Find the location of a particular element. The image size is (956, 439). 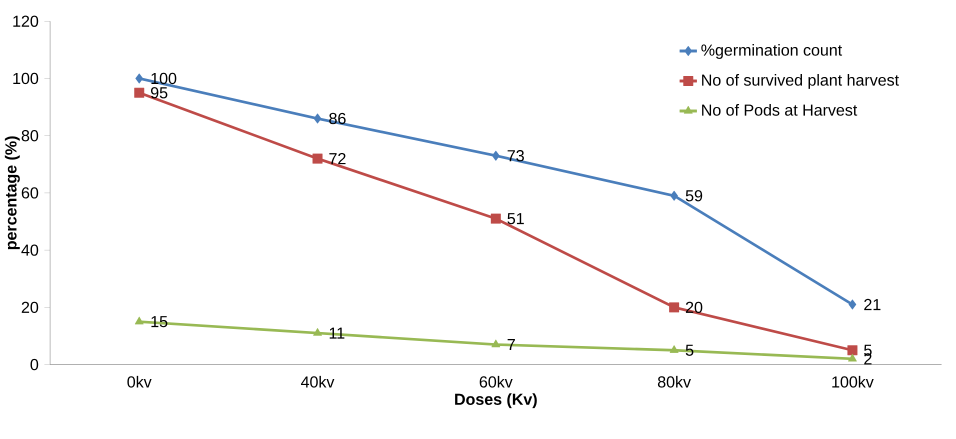

y-tick-label: 60 is located at coordinates (30, 193).